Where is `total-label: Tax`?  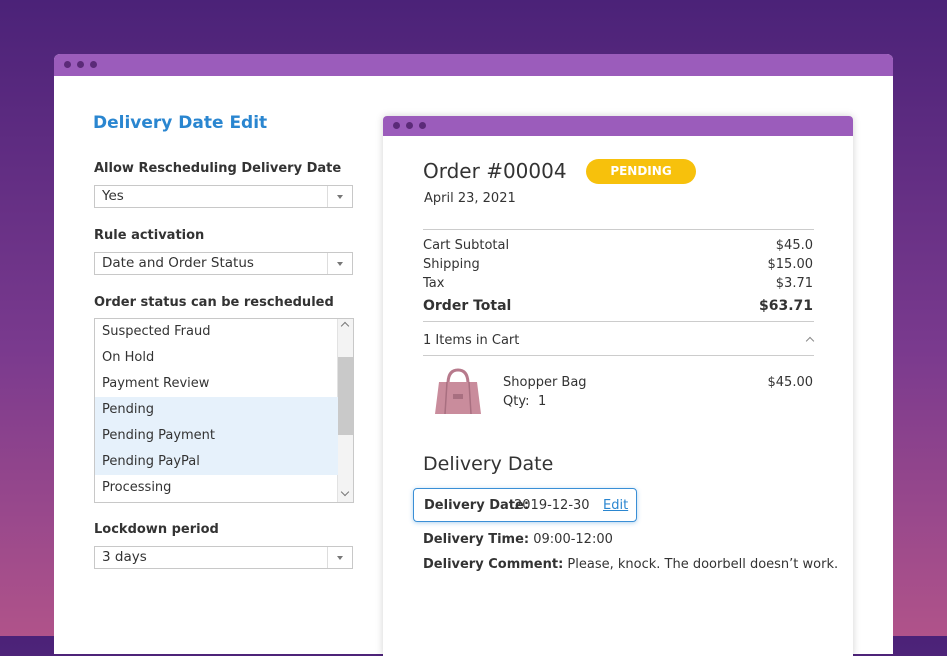 total-label: Tax is located at coordinates (434, 283).